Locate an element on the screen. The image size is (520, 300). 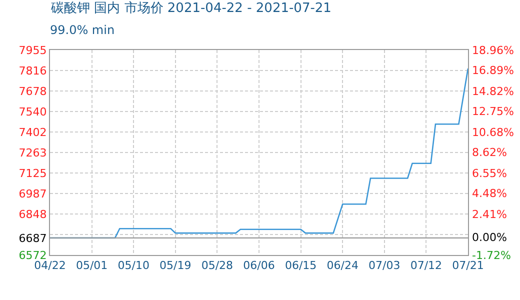
y-tick-label: 6987 is located at coordinates (32, 193).